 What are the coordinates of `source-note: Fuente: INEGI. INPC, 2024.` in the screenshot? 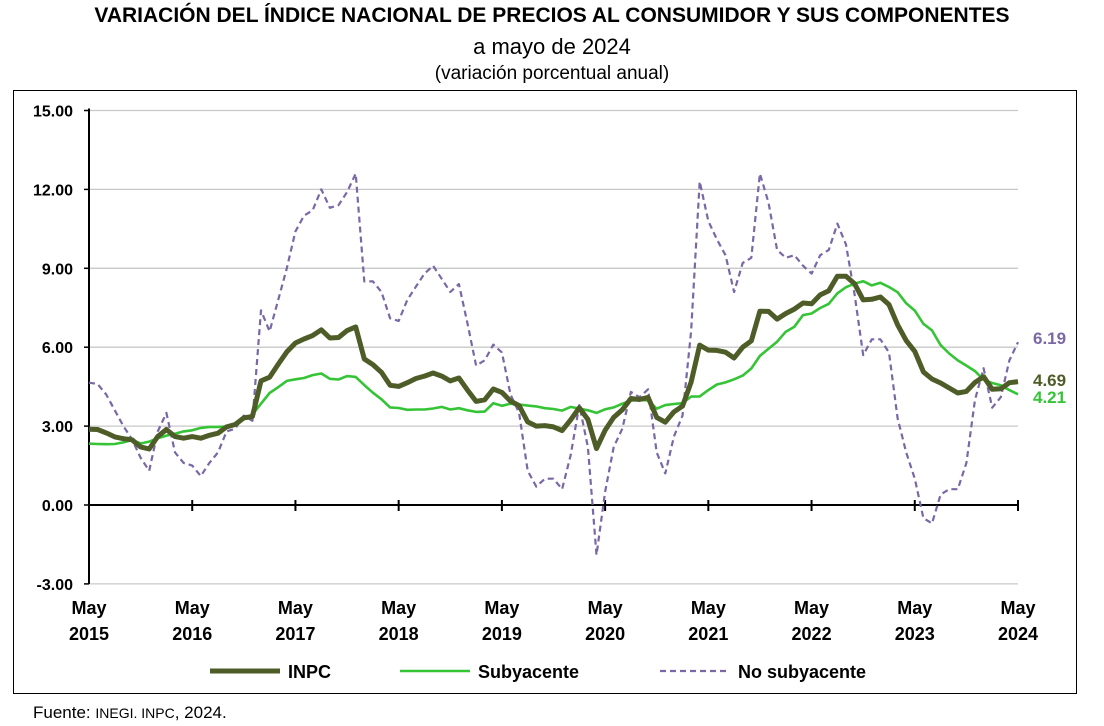 It's located at (130, 713).